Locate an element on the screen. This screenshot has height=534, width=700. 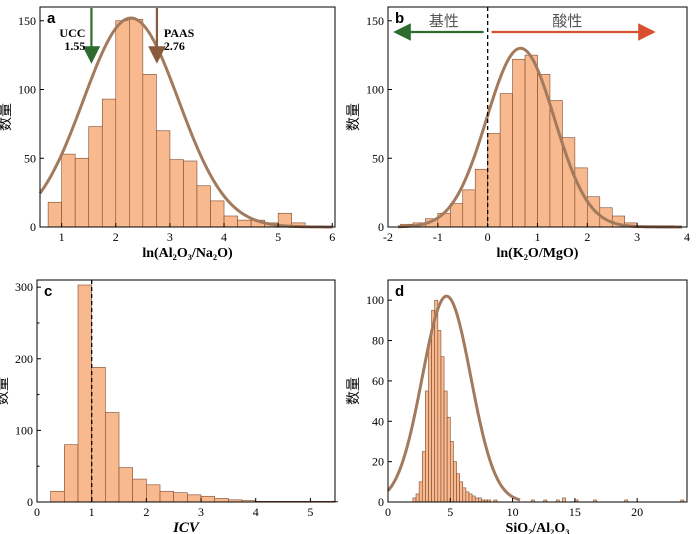
panel-letter: d is located at coordinates (399, 291).